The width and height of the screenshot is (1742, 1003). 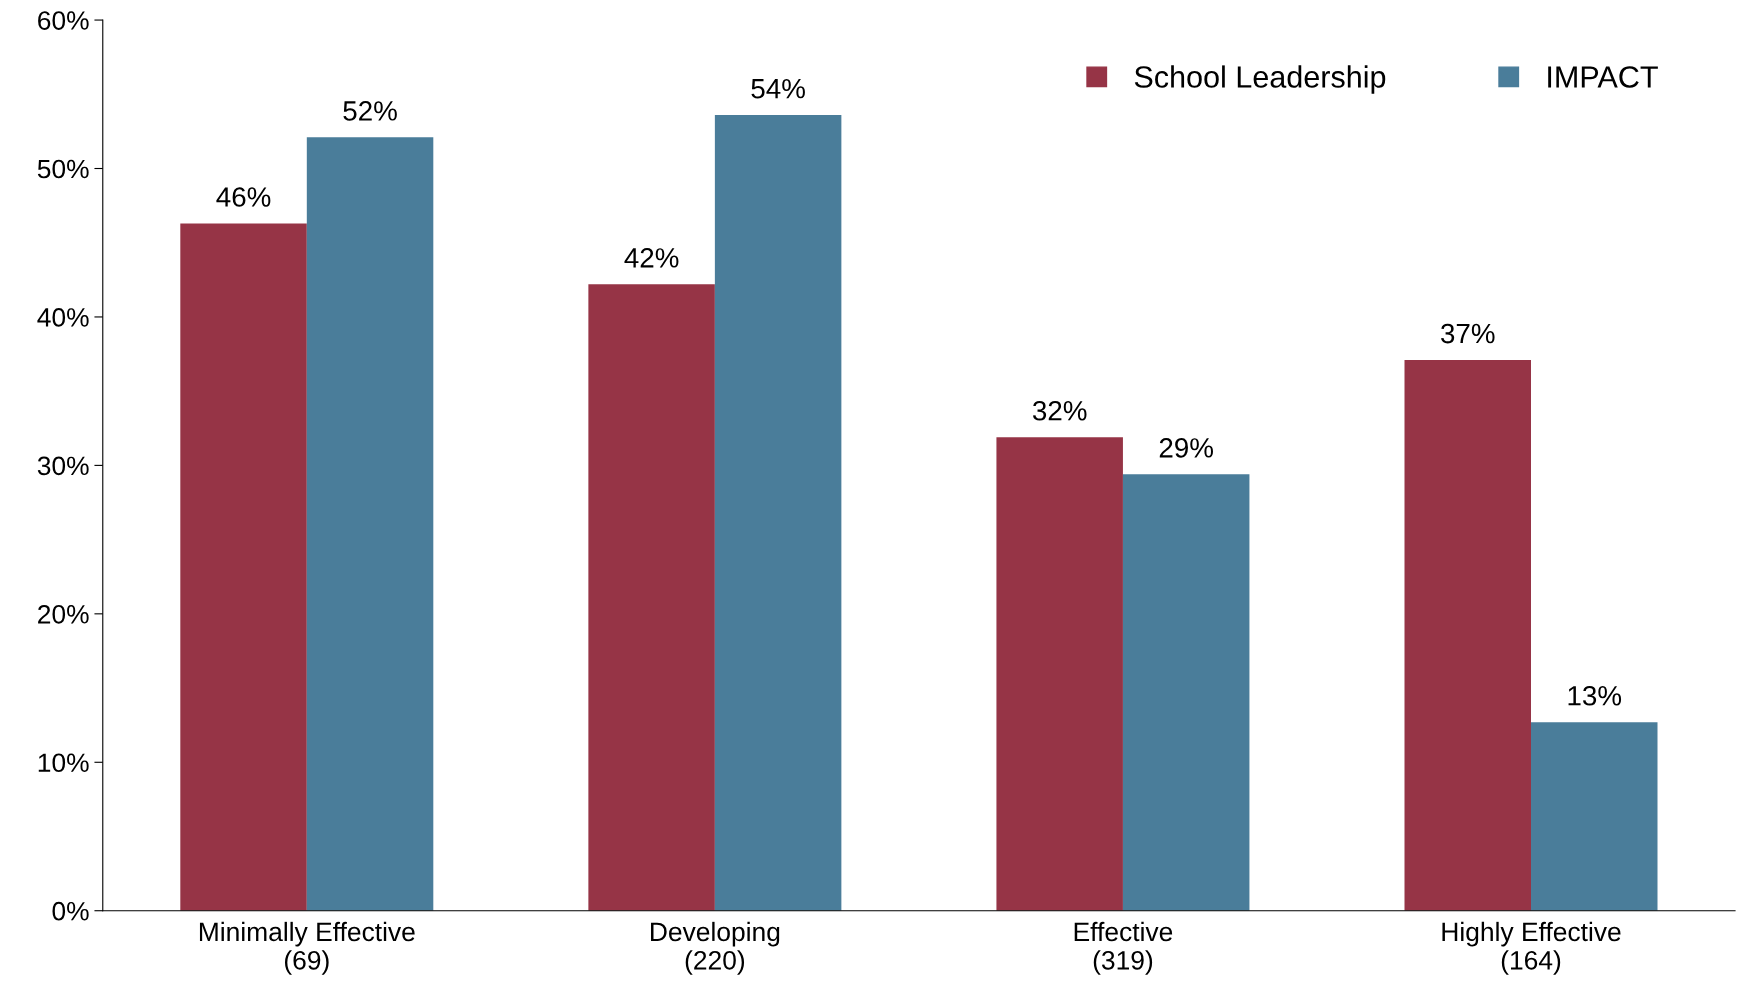 I want to click on data-label: 54%, so click(x=778, y=88).